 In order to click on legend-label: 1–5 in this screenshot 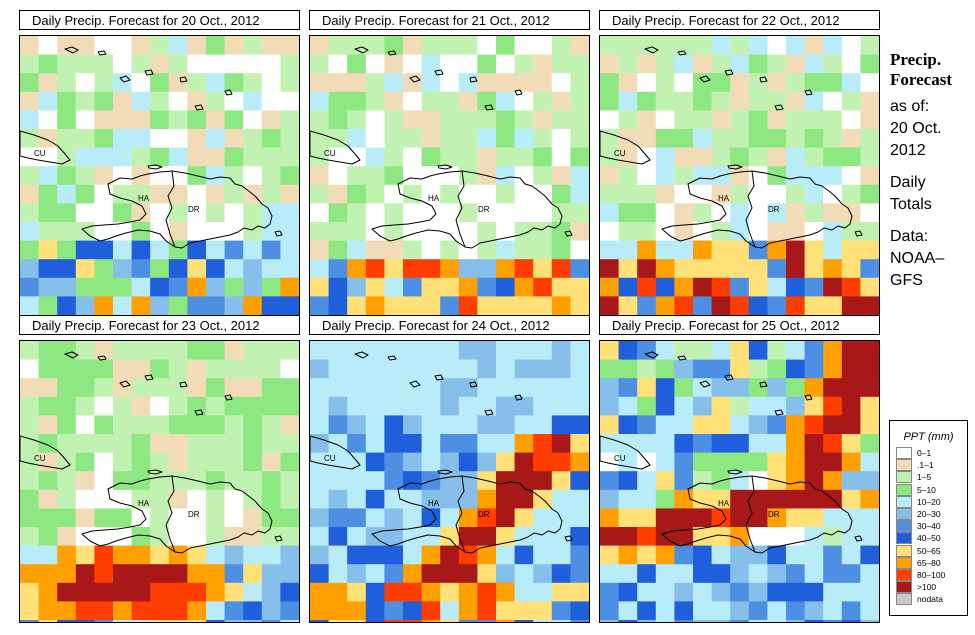, I will do `click(924, 477)`.